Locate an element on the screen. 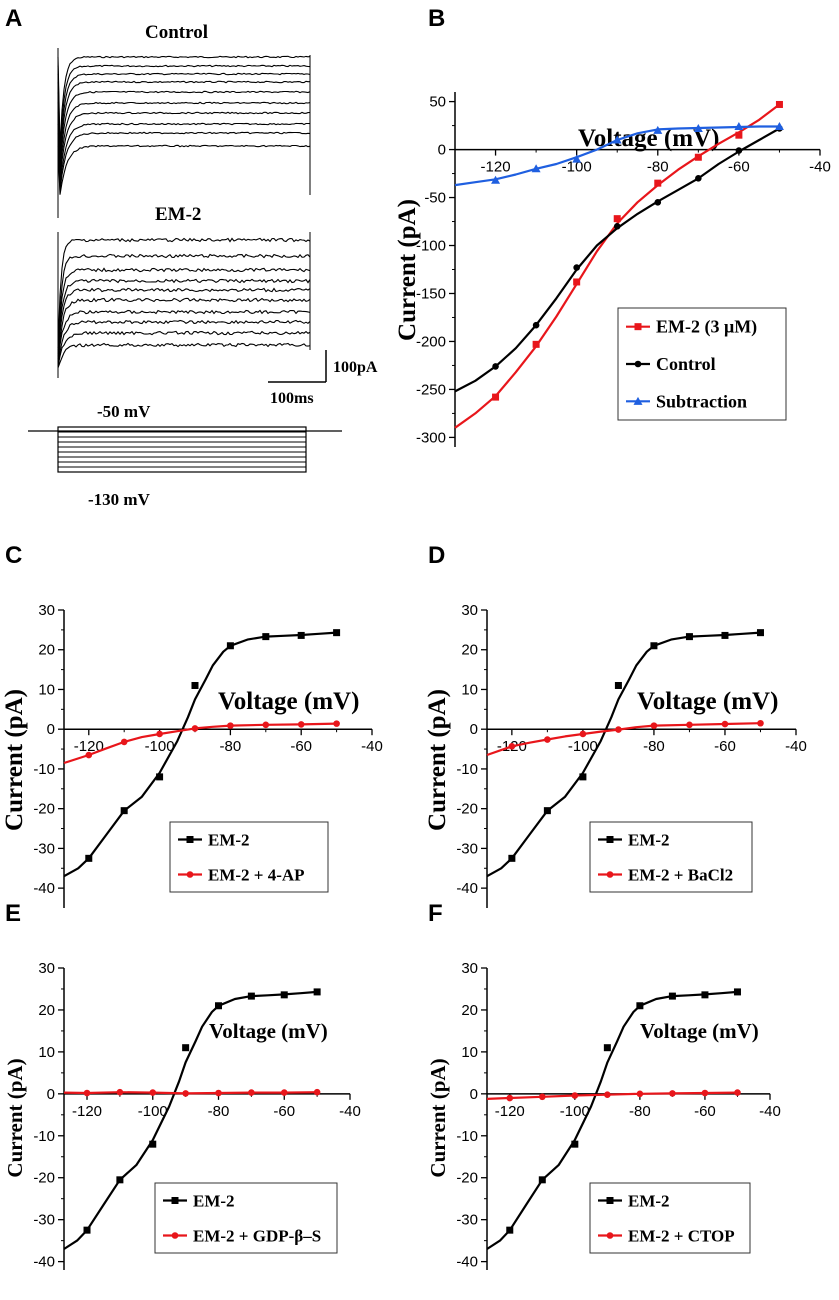 This screenshot has width=839, height=1300. y-tick-label: -250 is located at coordinates (431, 389).